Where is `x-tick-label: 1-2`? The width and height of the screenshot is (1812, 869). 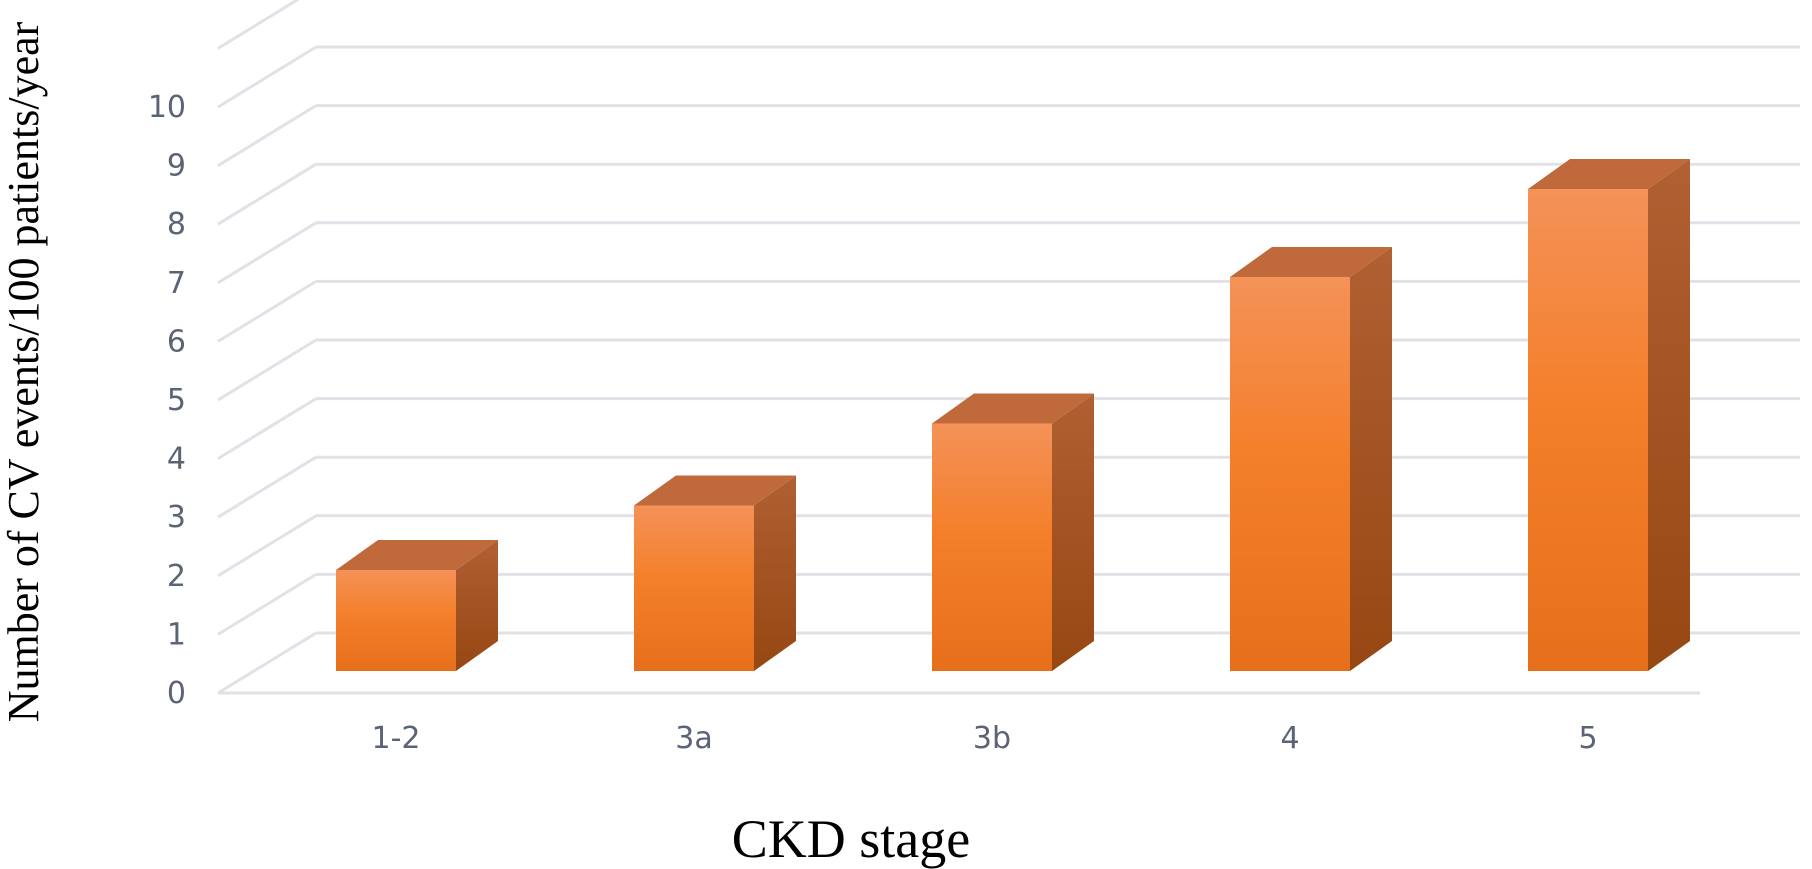
x-tick-label: 1-2 is located at coordinates (396, 738).